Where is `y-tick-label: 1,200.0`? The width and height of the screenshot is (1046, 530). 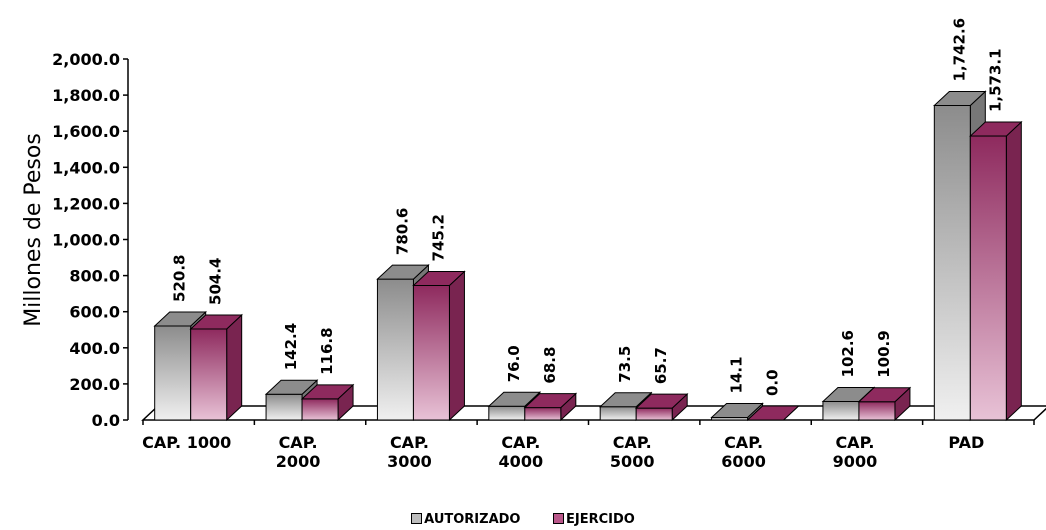
y-tick-label: 1,200.0 is located at coordinates (86, 203).